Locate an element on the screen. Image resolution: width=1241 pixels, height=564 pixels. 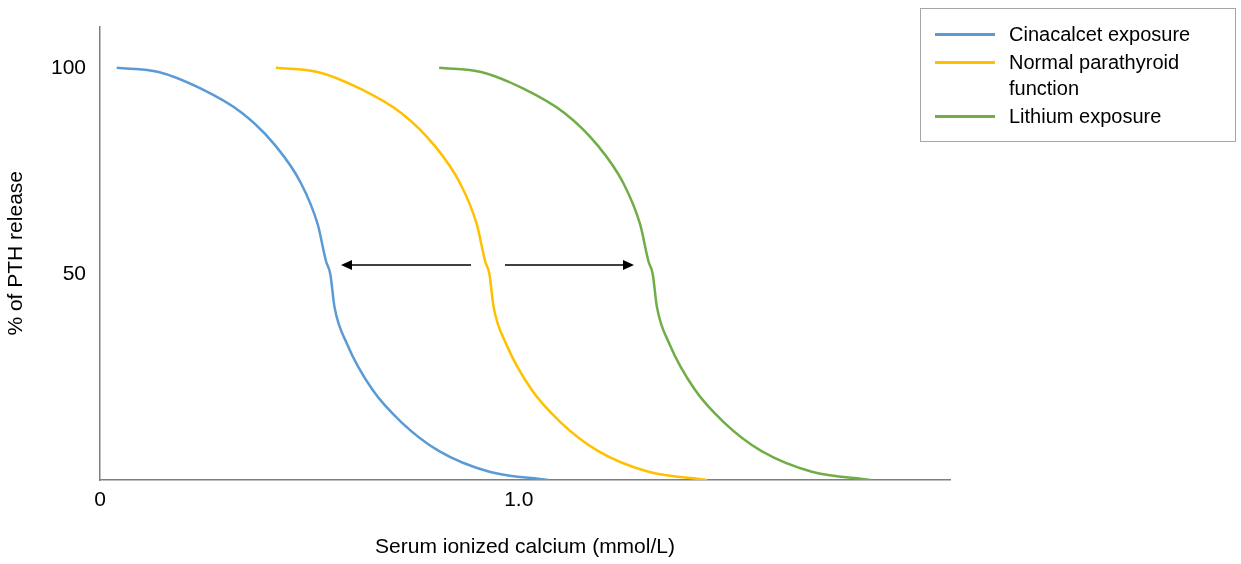
x-tick-label: 1.0 is located at coordinates (519, 499).